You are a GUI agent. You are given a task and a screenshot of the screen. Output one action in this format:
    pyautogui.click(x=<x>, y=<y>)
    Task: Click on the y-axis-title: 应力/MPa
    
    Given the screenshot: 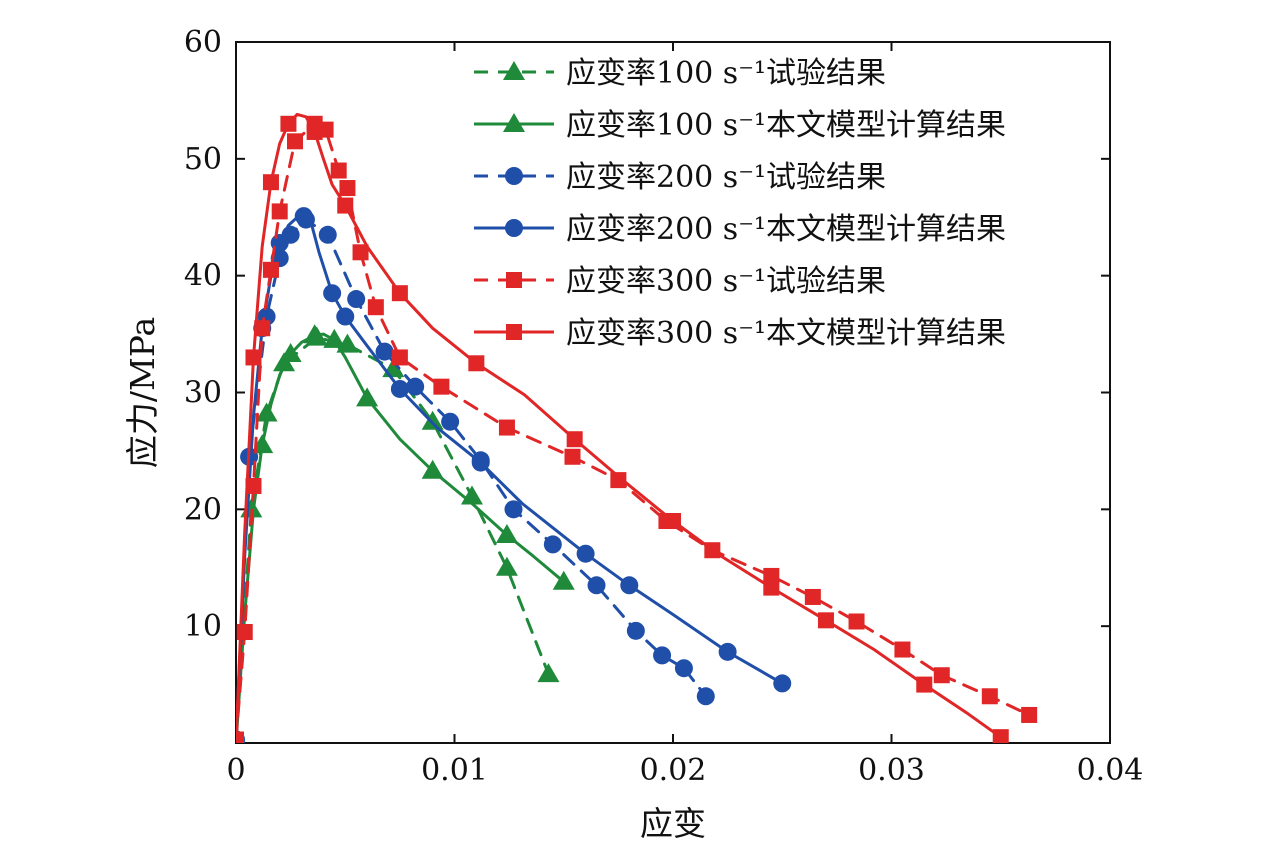 What is the action you would take?
    pyautogui.click(x=142, y=392)
    